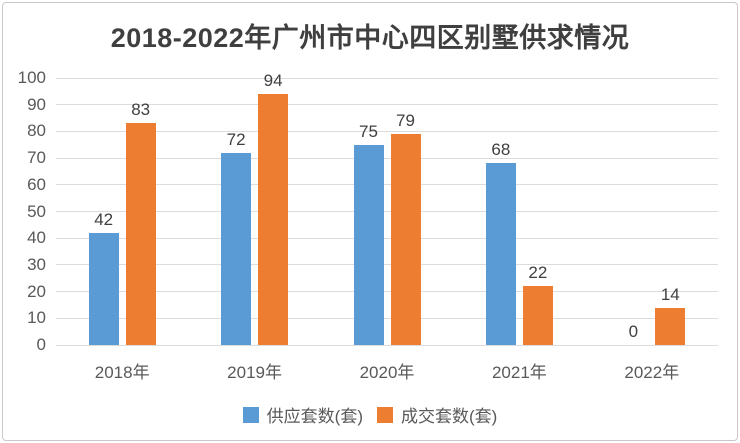  What do you see at coordinates (368, 131) in the screenshot?
I see `data-label: 75` at bounding box center [368, 131].